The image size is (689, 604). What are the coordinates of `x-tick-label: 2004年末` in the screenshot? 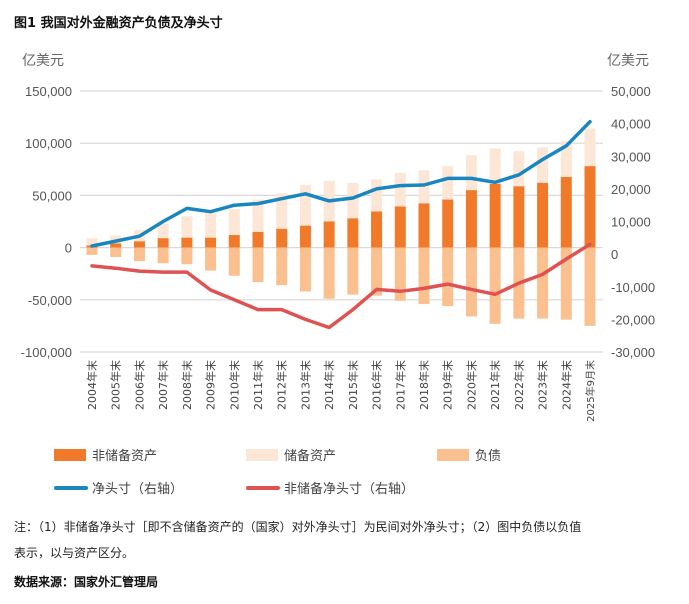 It's located at (92, 385).